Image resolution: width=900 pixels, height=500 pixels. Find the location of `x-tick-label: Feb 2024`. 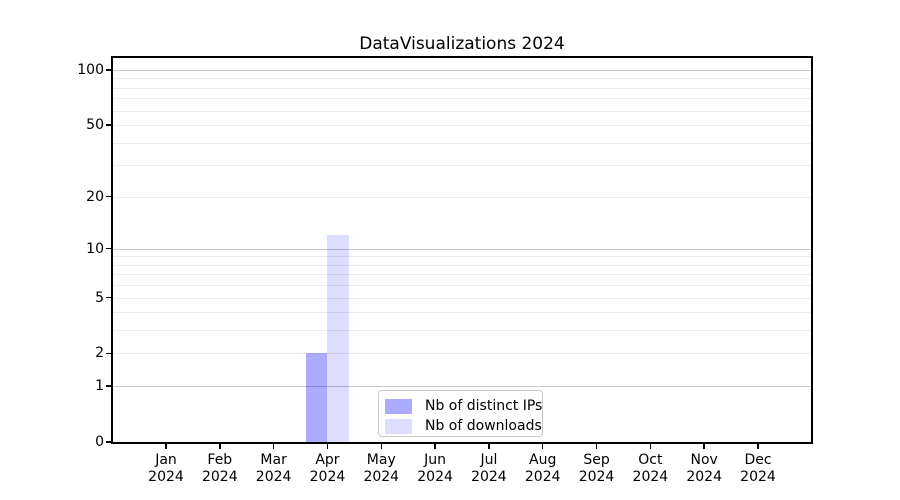

x-tick-label: Feb 2024 is located at coordinates (220, 468).